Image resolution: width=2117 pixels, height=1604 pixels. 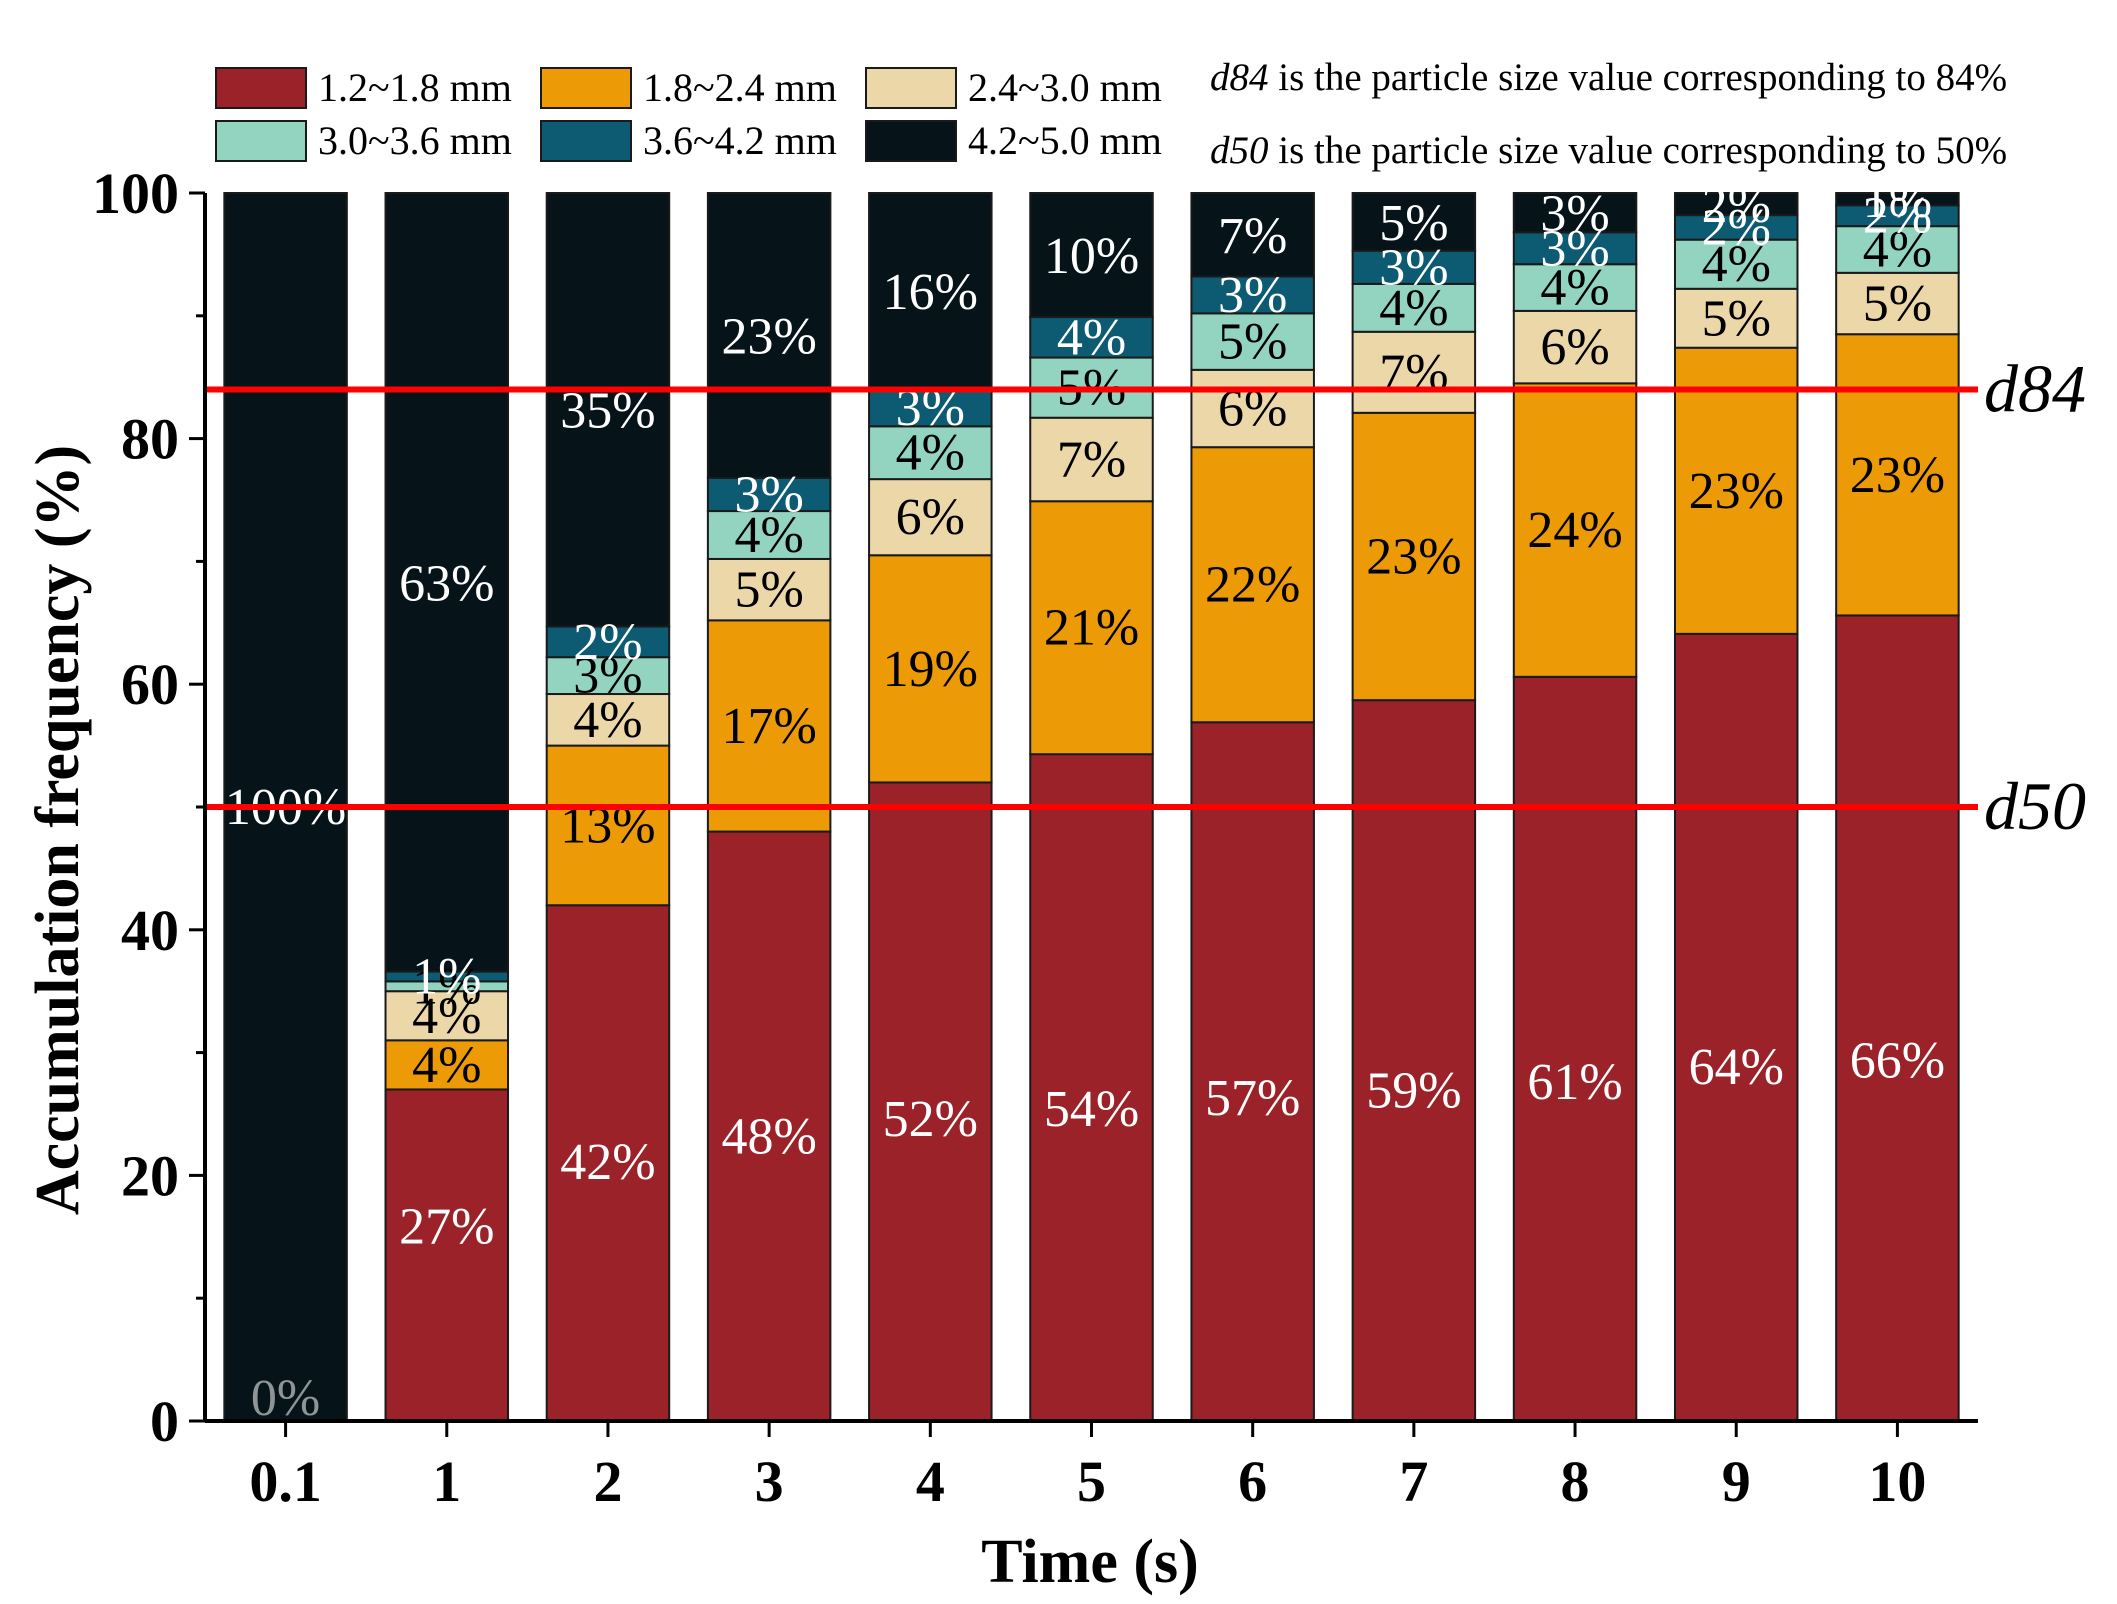 I want to click on reference-label-d84: d84, so click(x=2035, y=388).